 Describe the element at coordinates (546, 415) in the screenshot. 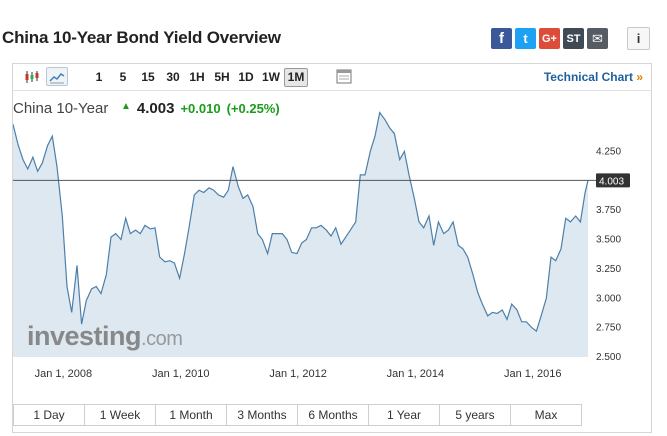

I see `range-max: Max` at that location.